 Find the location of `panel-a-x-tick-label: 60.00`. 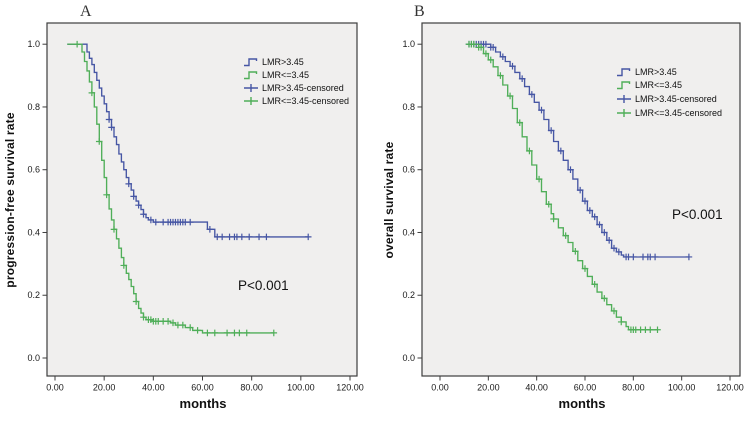

panel-a-x-tick-label: 60.00 is located at coordinates (202, 388).